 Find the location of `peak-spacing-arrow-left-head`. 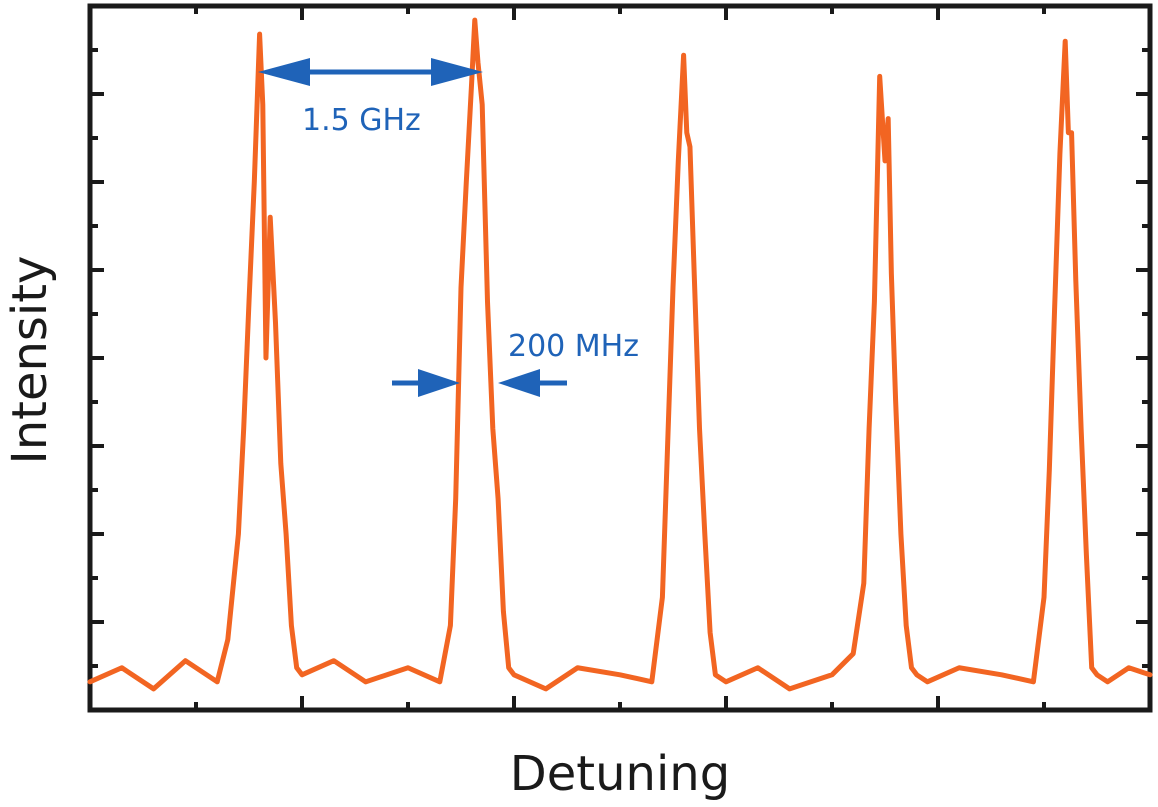

peak-spacing-arrow-left-head is located at coordinates (284, 72).